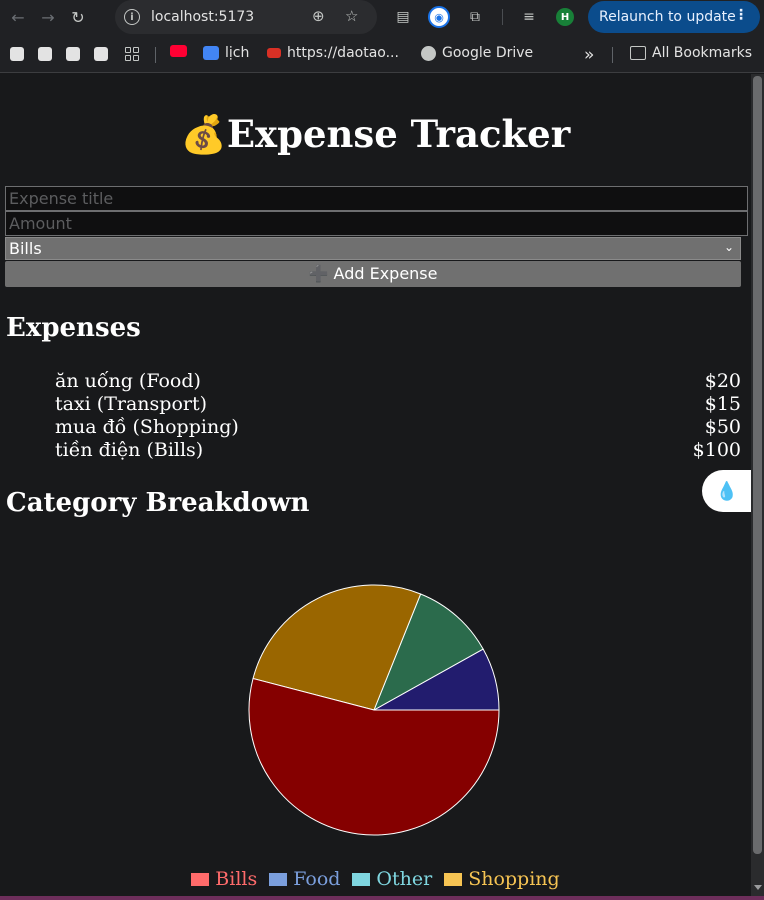  What do you see at coordinates (337, 647) in the screenshot?
I see `pie-slice-shopping` at bounding box center [337, 647].